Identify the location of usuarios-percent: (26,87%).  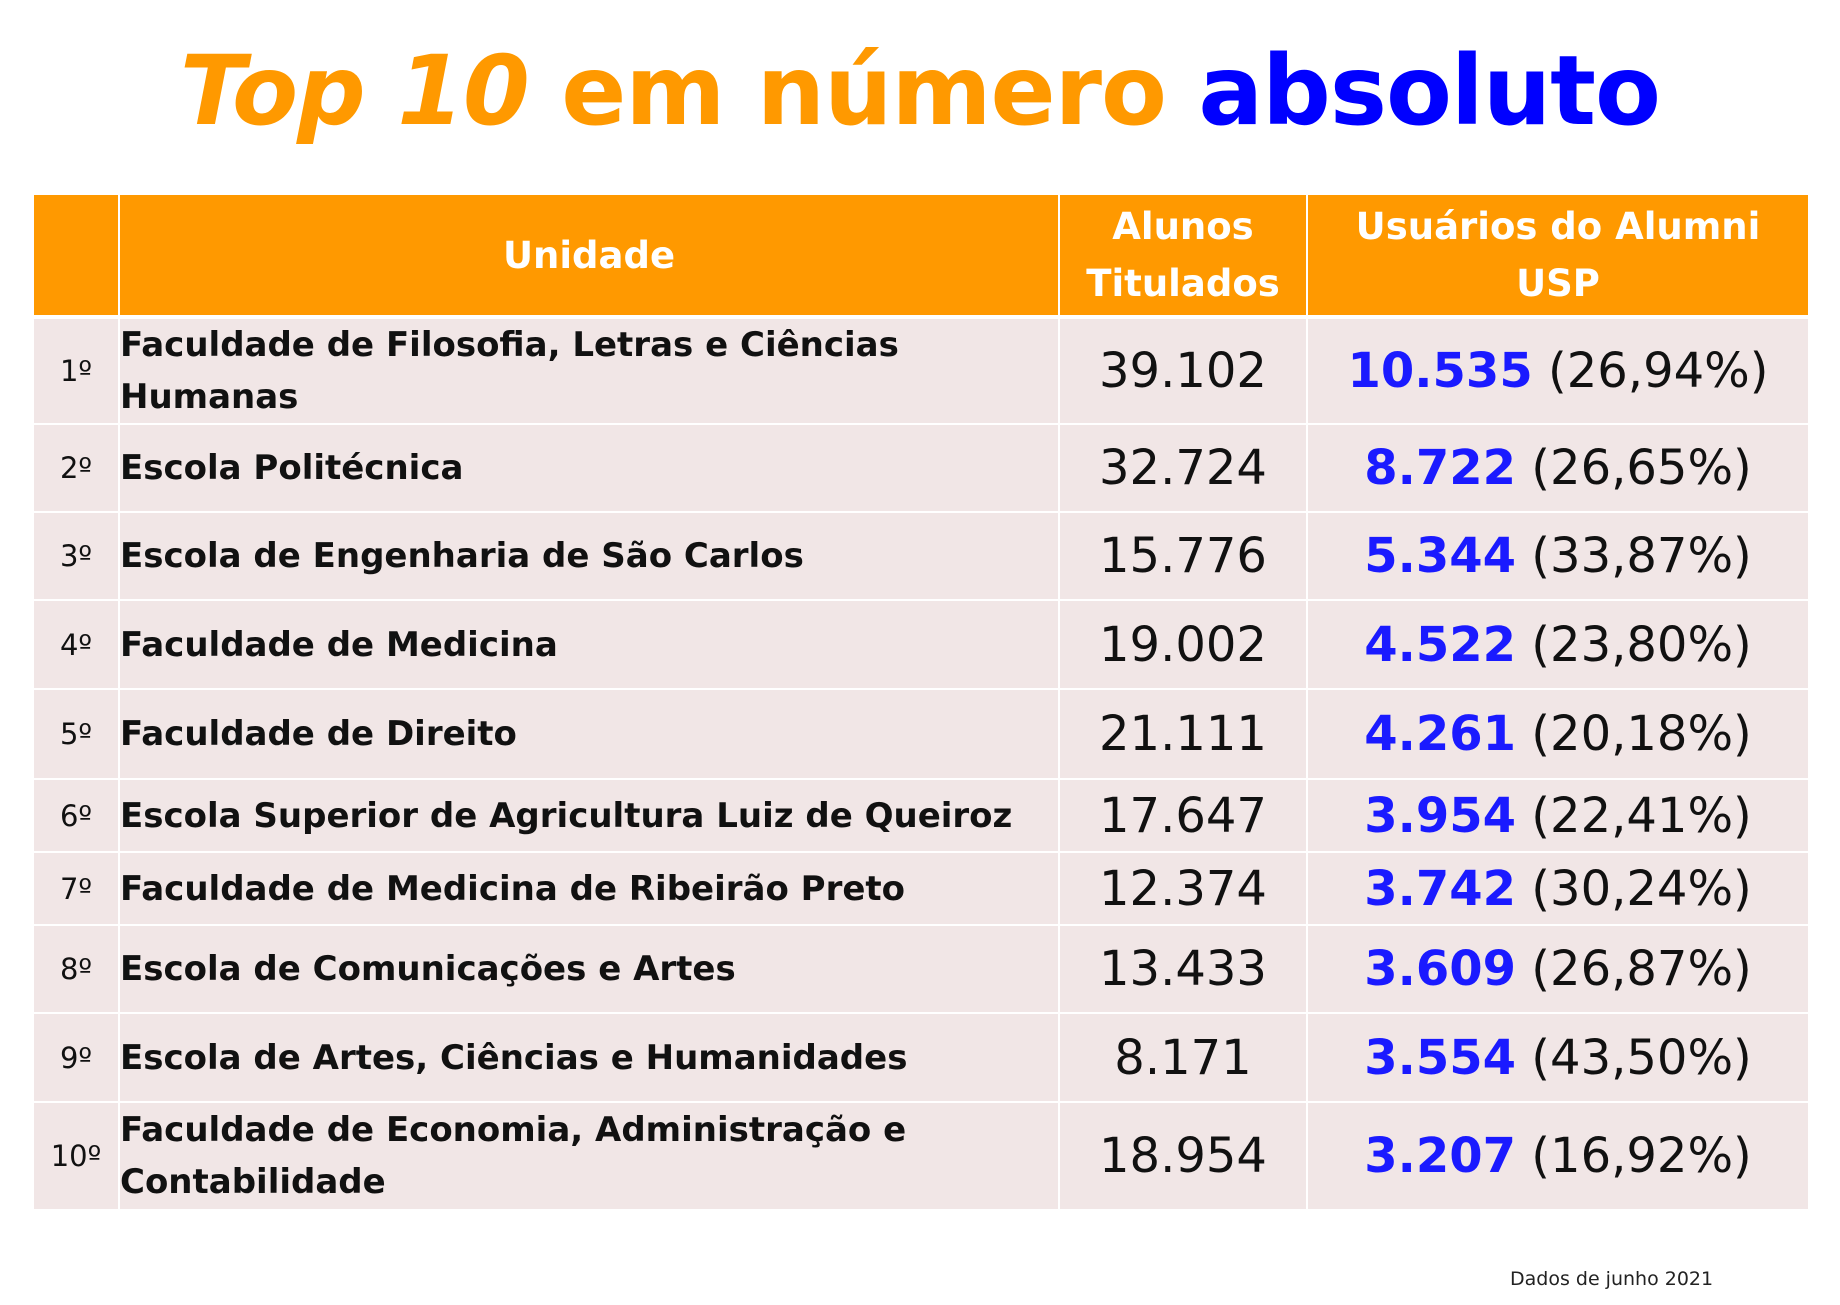
(1641, 969).